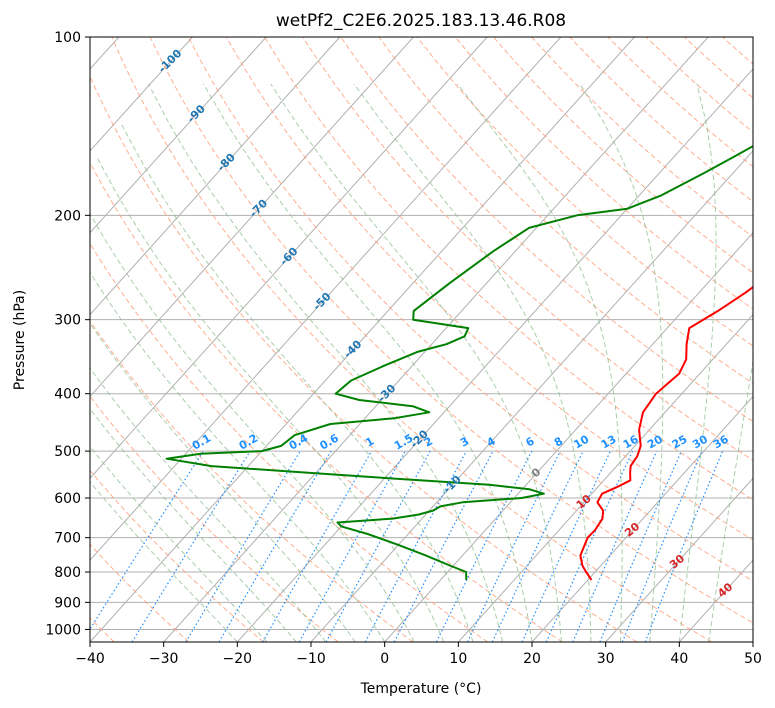  What do you see at coordinates (67, 216) in the screenshot?
I see `y-tick-label: 200` at bounding box center [67, 216].